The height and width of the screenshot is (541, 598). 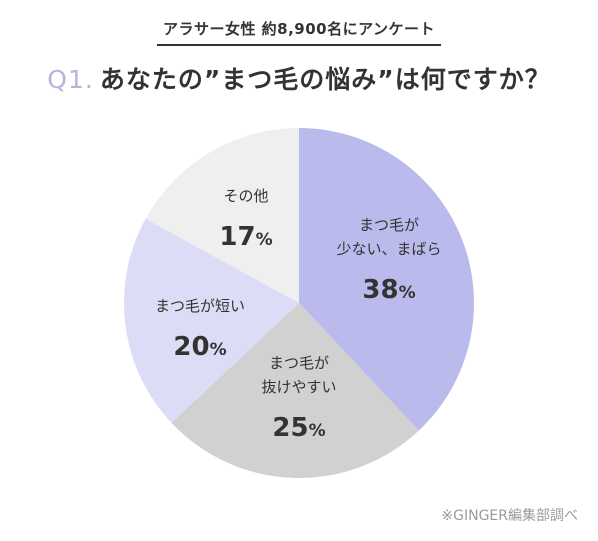 I want to click on slice-value: 25%, so click(x=298, y=428).